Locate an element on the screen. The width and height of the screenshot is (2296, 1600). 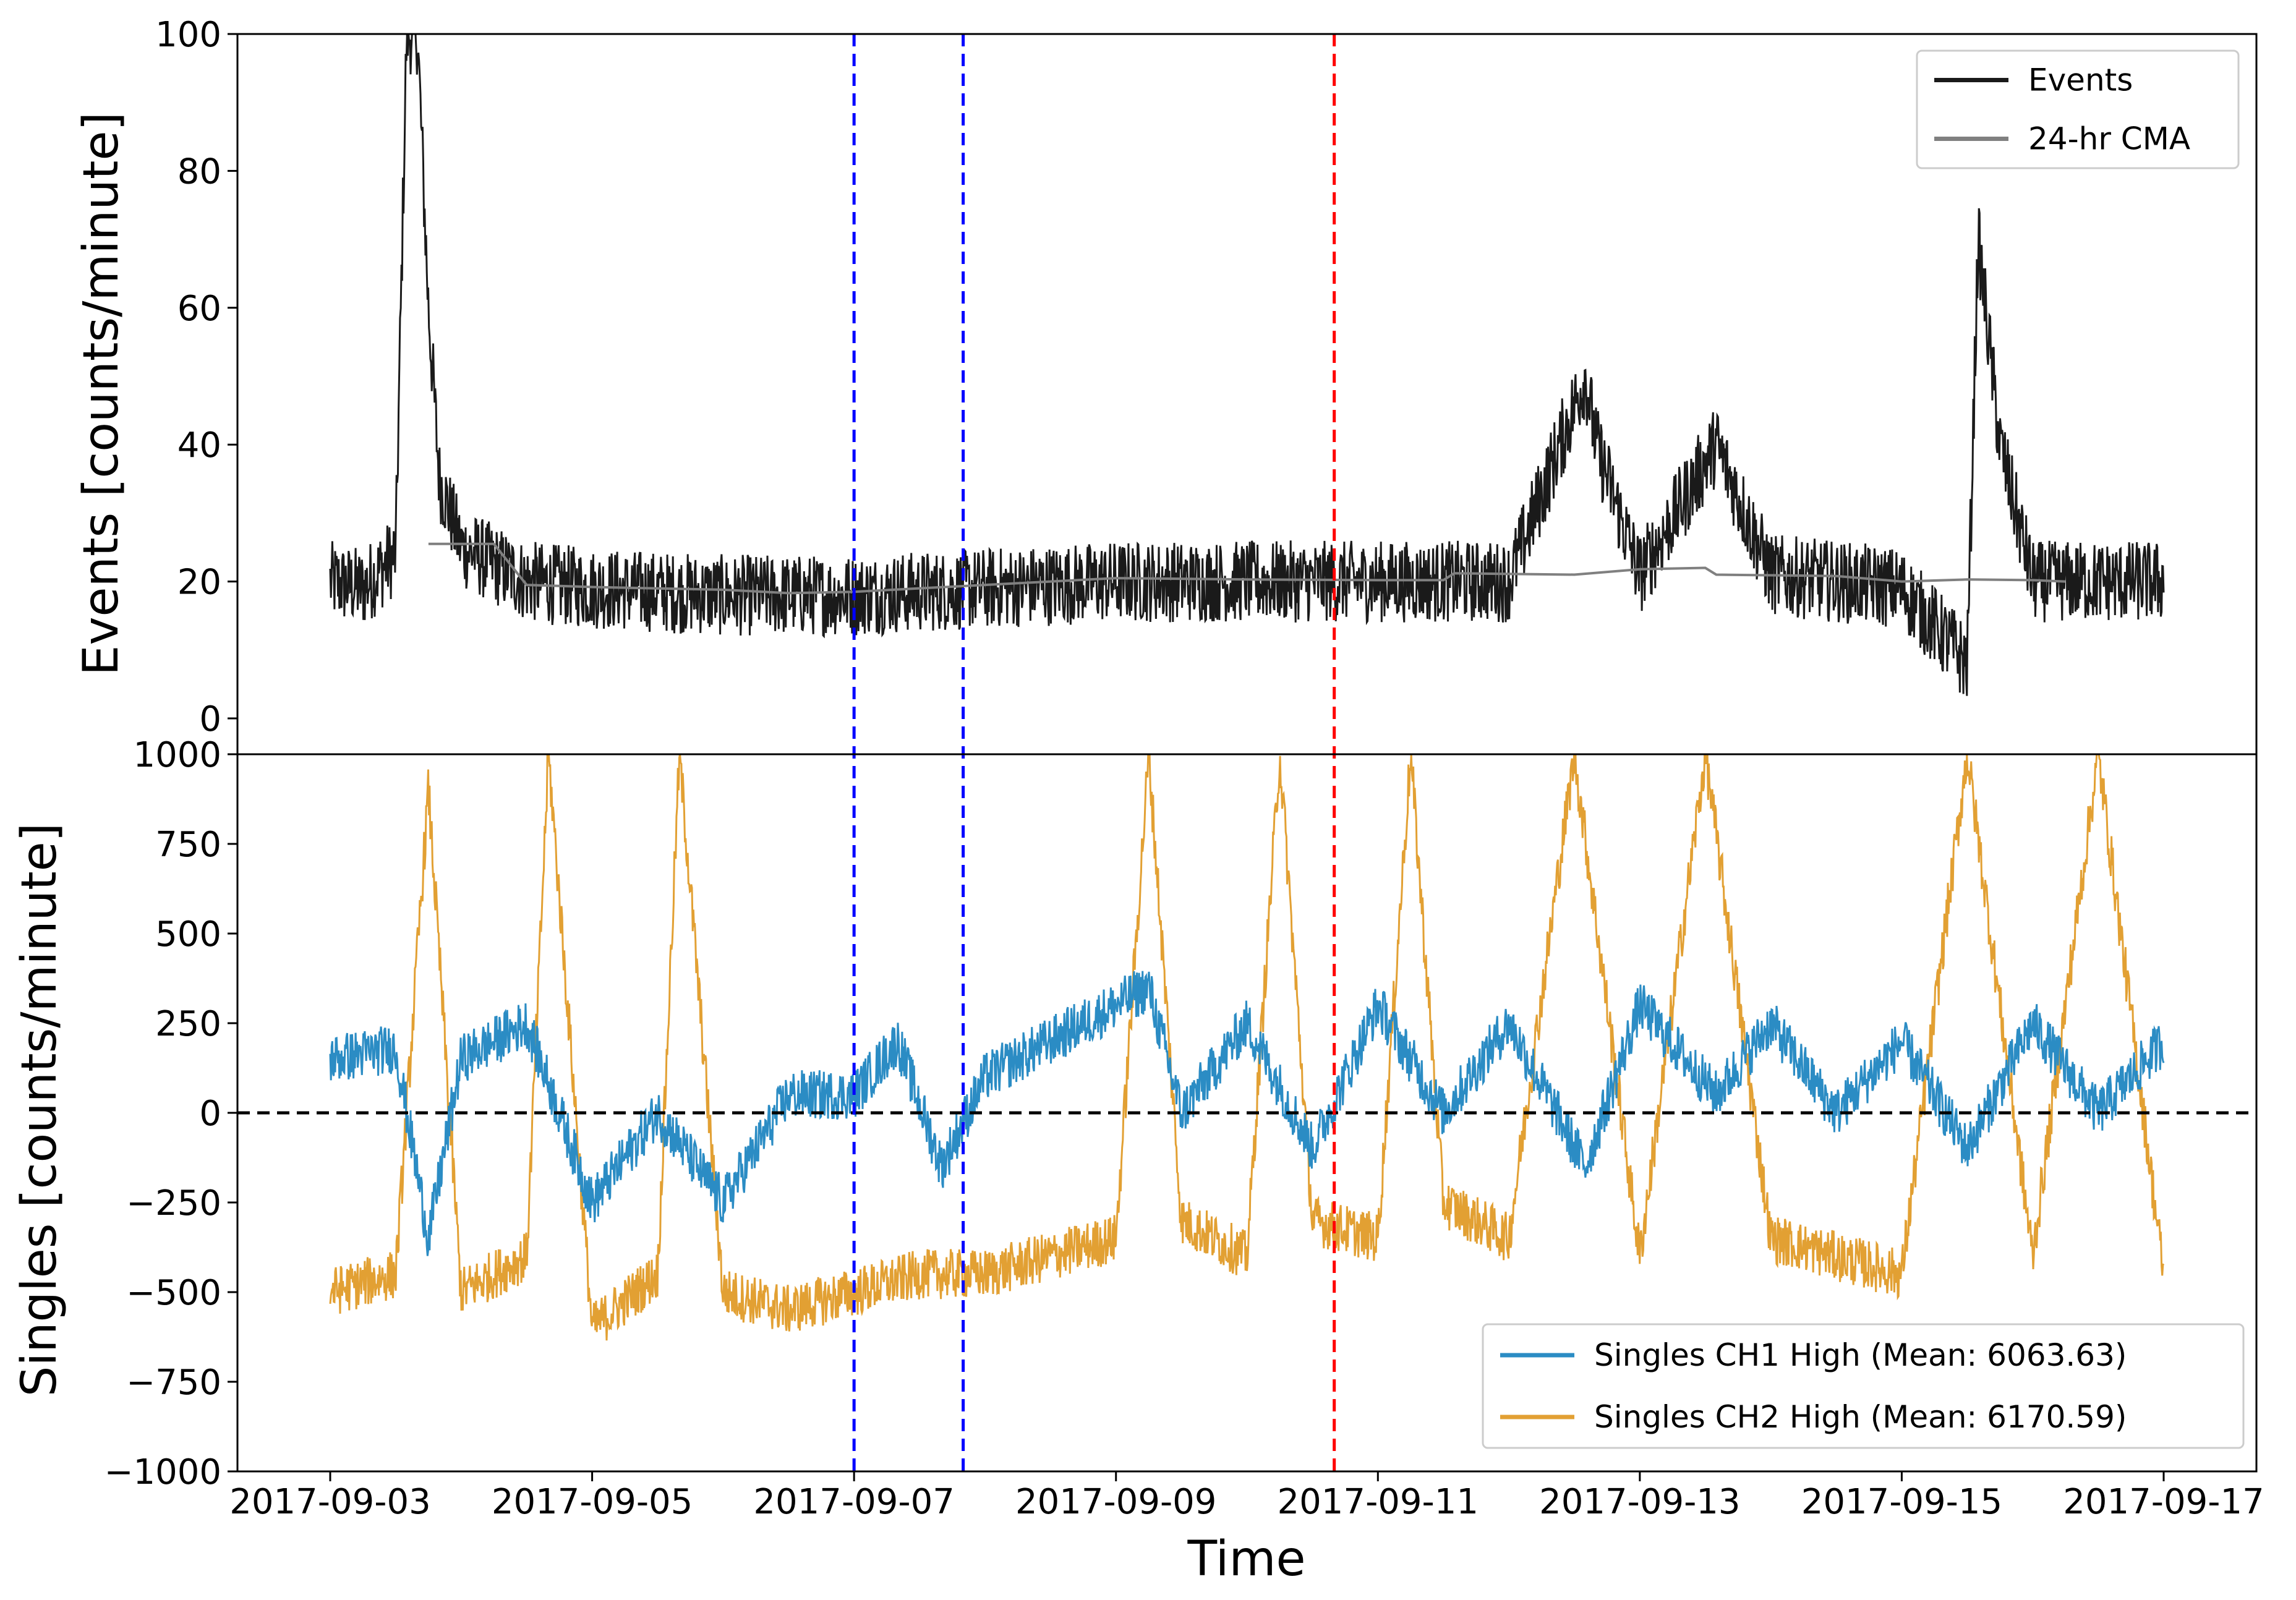
singles-ytick-label: −1000 is located at coordinates (163, 1472).